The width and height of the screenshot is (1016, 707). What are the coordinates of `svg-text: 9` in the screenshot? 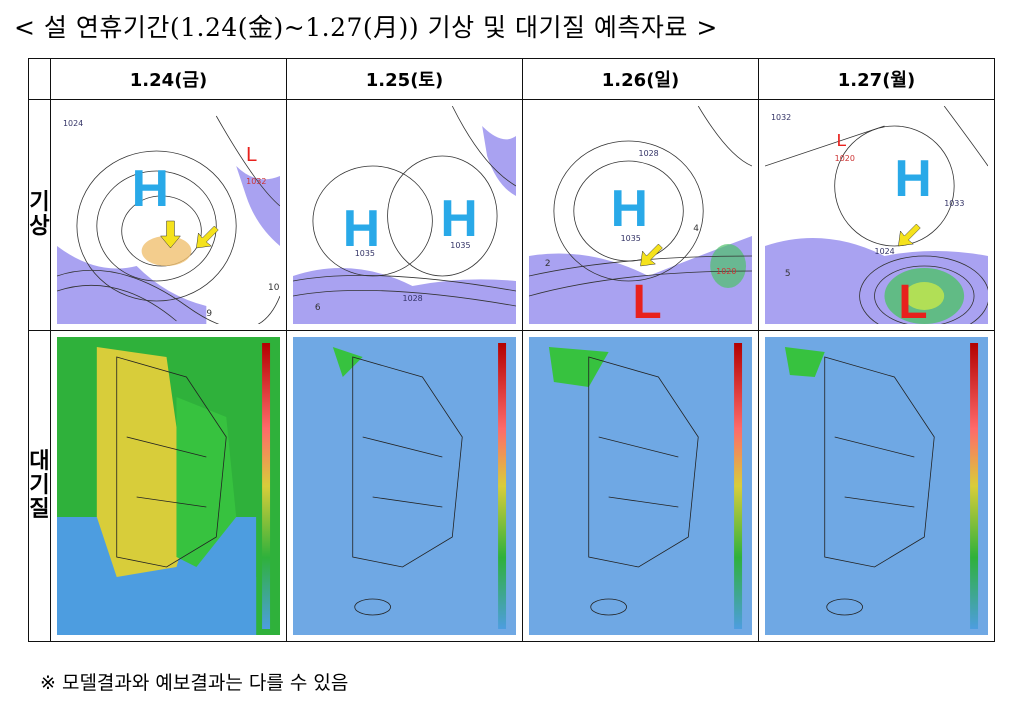 It's located at (209, 314).